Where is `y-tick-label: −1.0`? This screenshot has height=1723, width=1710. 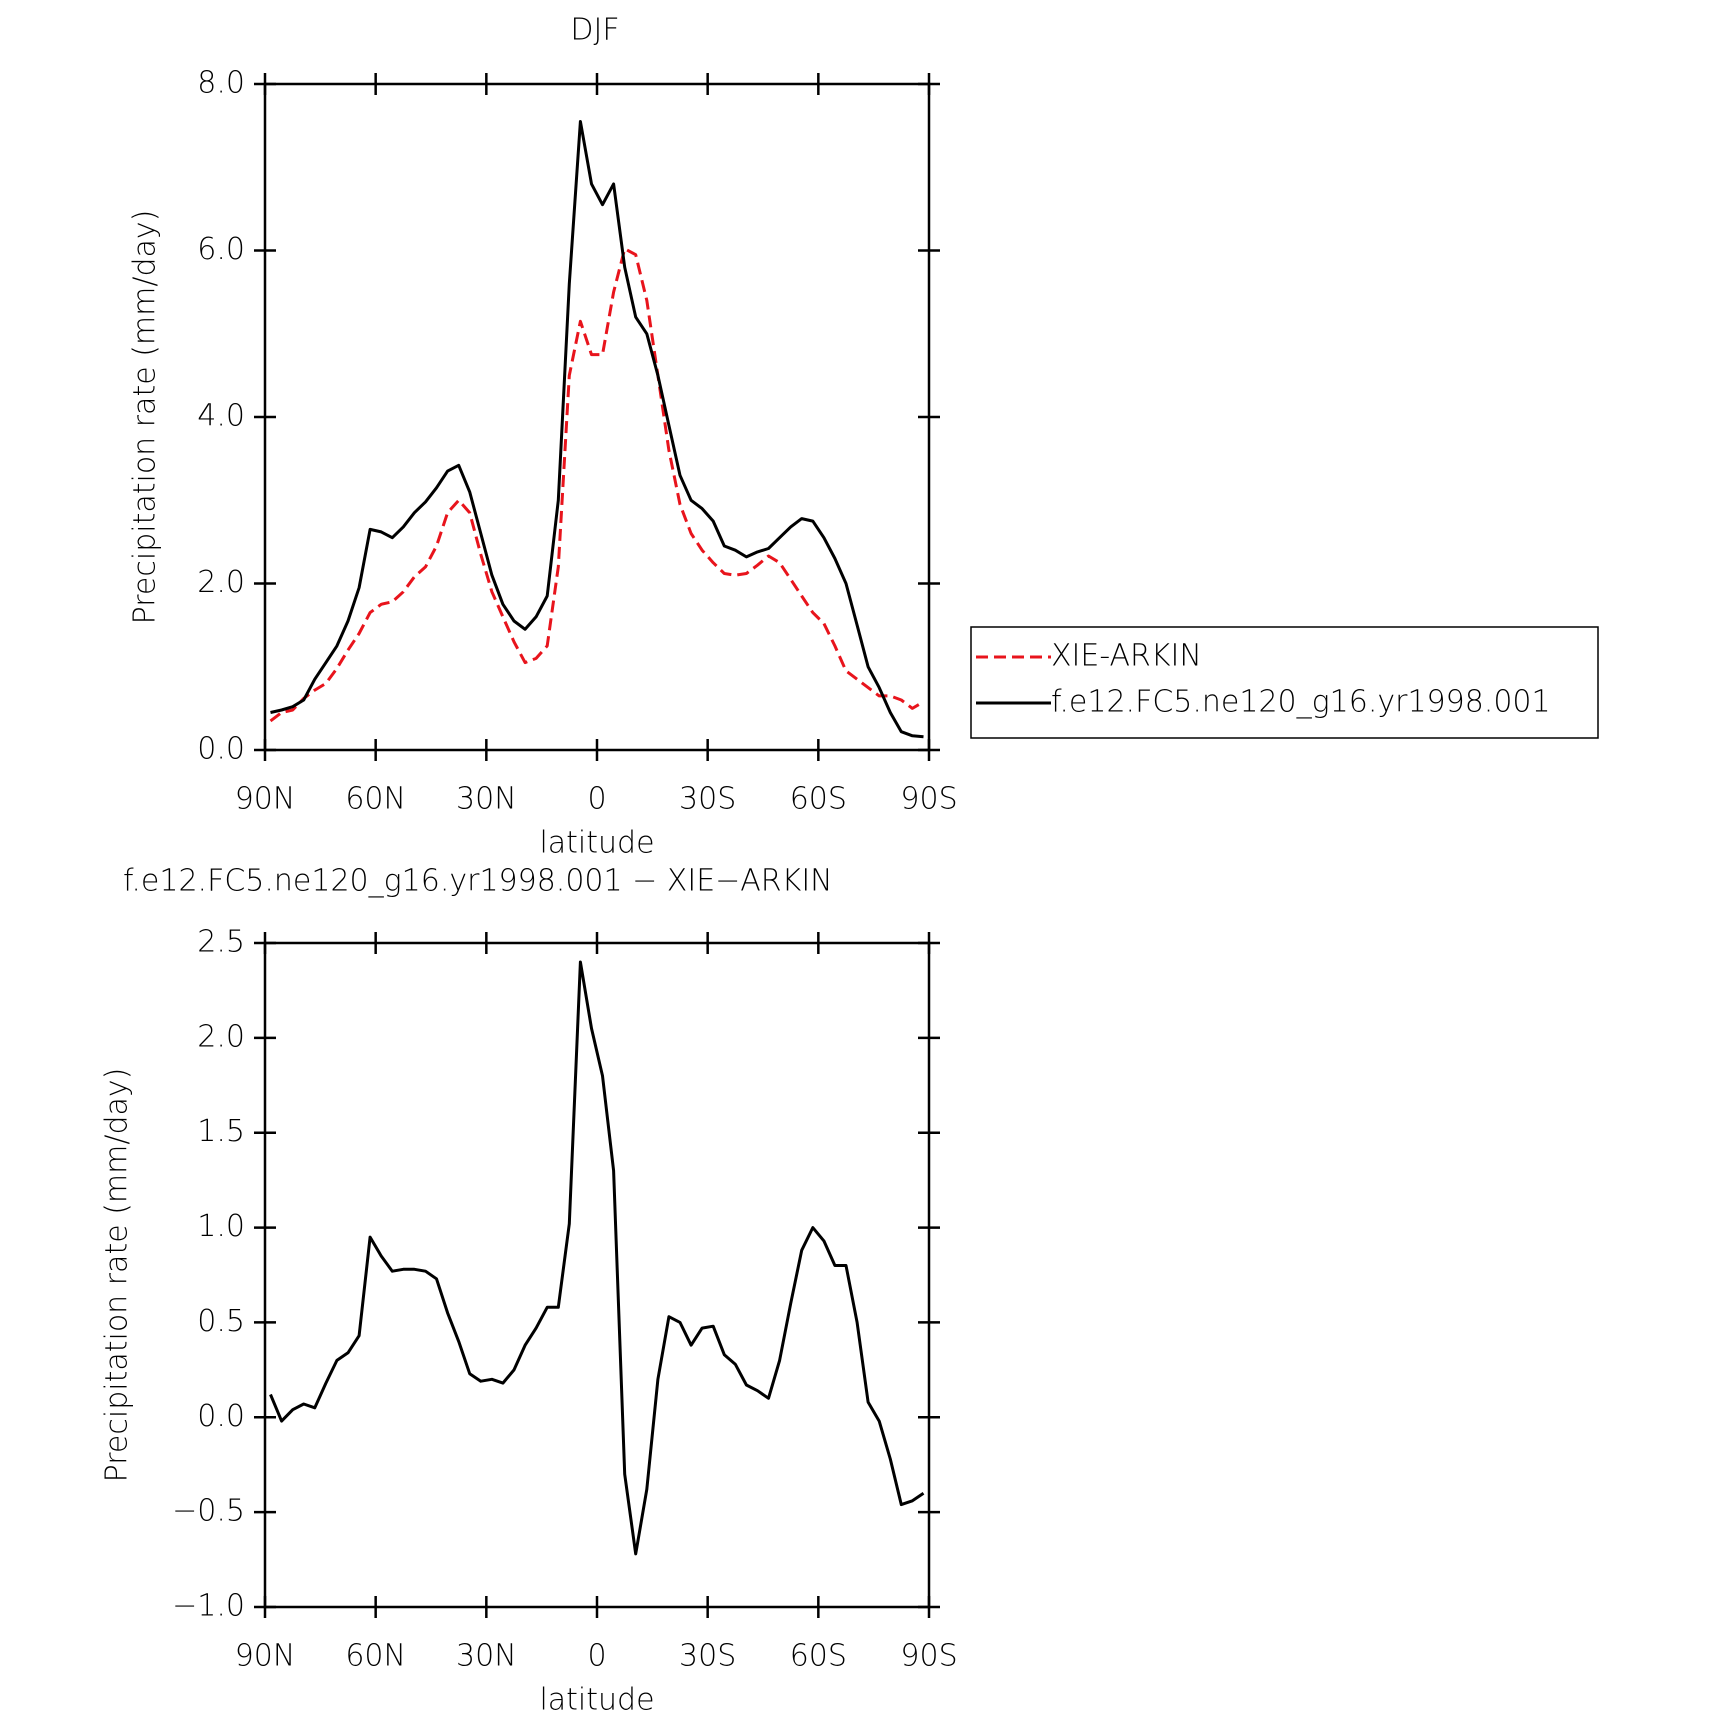
y-tick-label: −1.0 is located at coordinates (208, 1606).